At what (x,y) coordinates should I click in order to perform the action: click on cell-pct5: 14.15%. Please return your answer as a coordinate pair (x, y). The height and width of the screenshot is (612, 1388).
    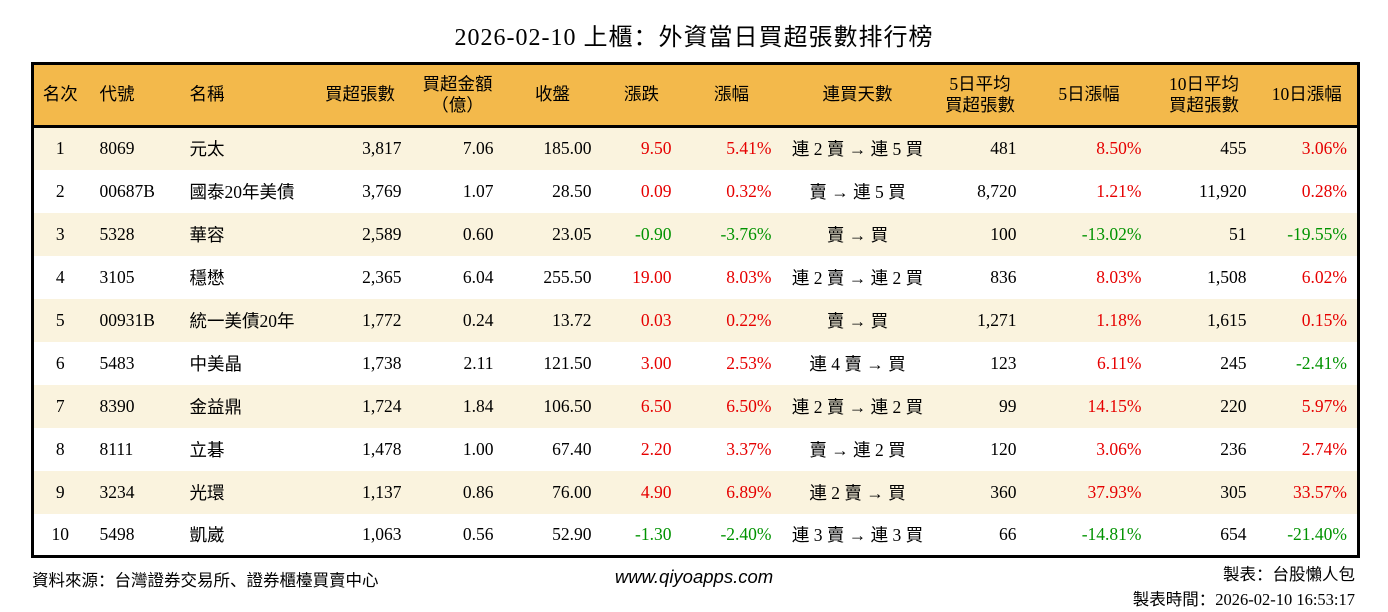
    Looking at the image, I should click on (1114, 405).